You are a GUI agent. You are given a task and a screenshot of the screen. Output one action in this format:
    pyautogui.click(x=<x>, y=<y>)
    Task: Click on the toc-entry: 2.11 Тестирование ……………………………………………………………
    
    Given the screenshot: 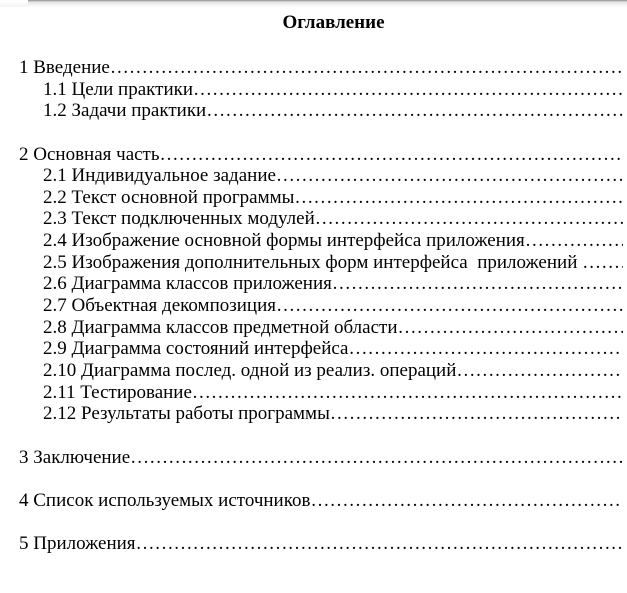 What is the action you would take?
    pyautogui.click(x=313, y=393)
    